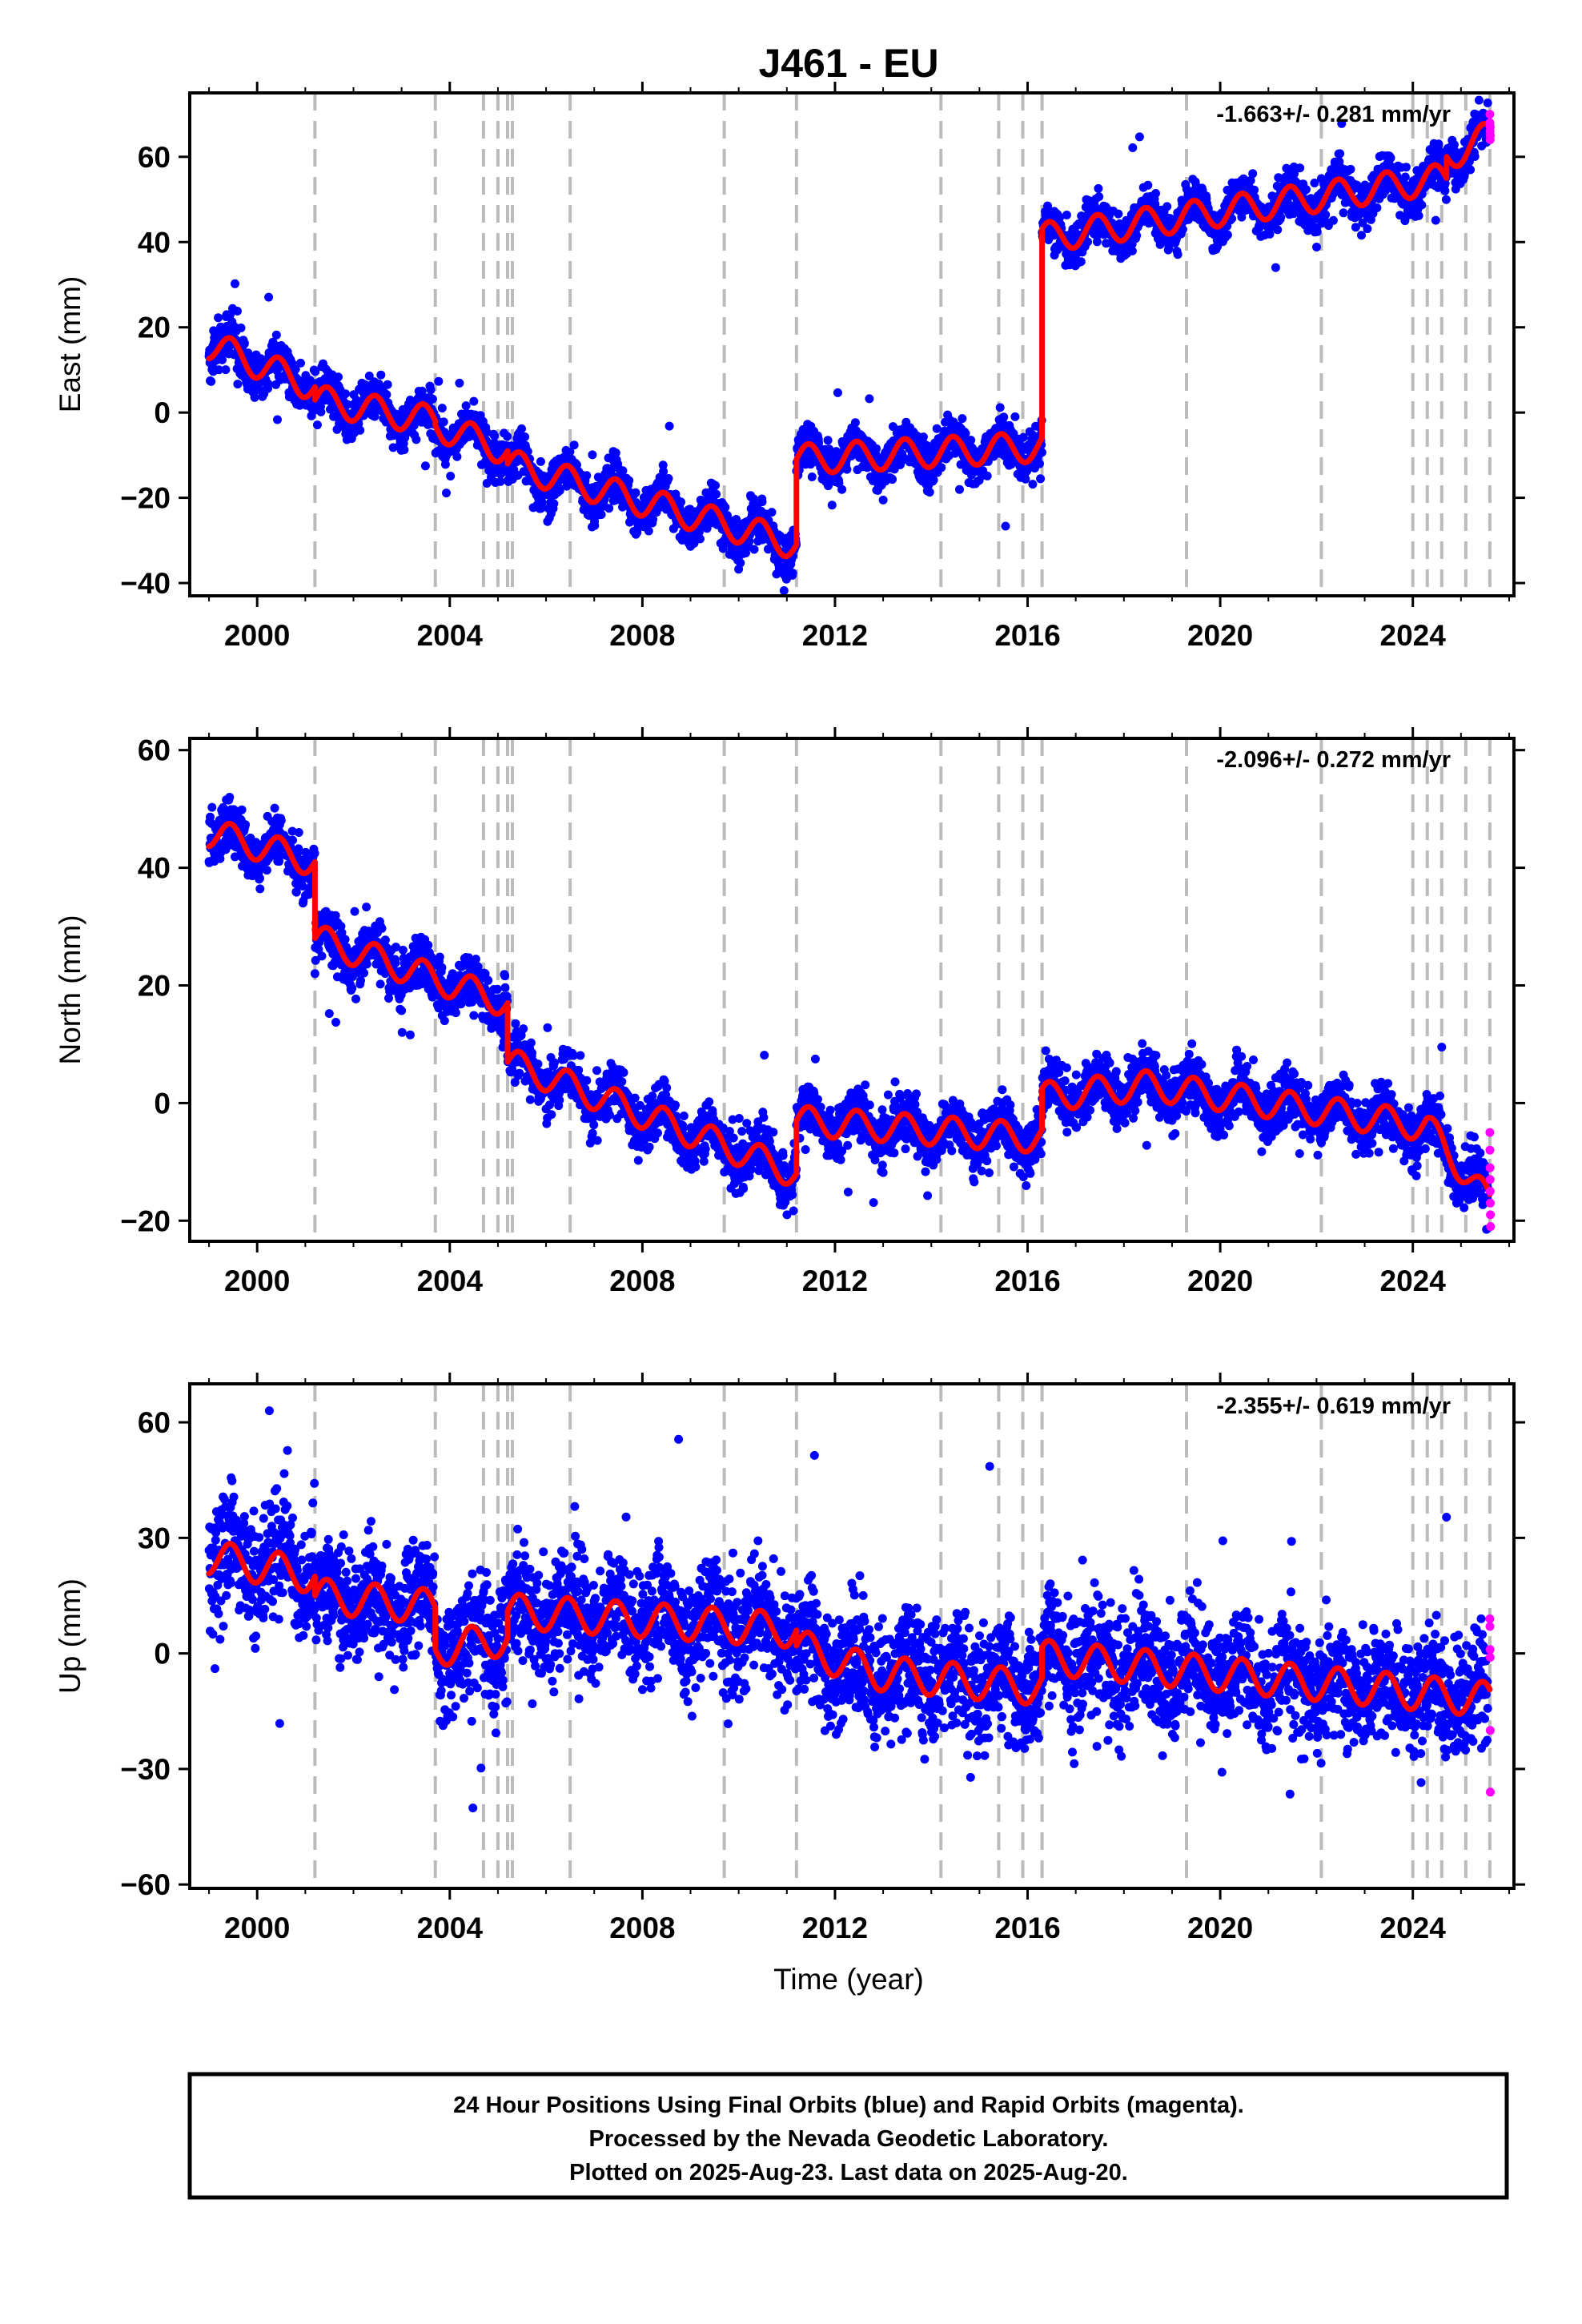 The height and width of the screenshot is (2324, 1582). I want to click on y-tick-label: −40, so click(145, 583).